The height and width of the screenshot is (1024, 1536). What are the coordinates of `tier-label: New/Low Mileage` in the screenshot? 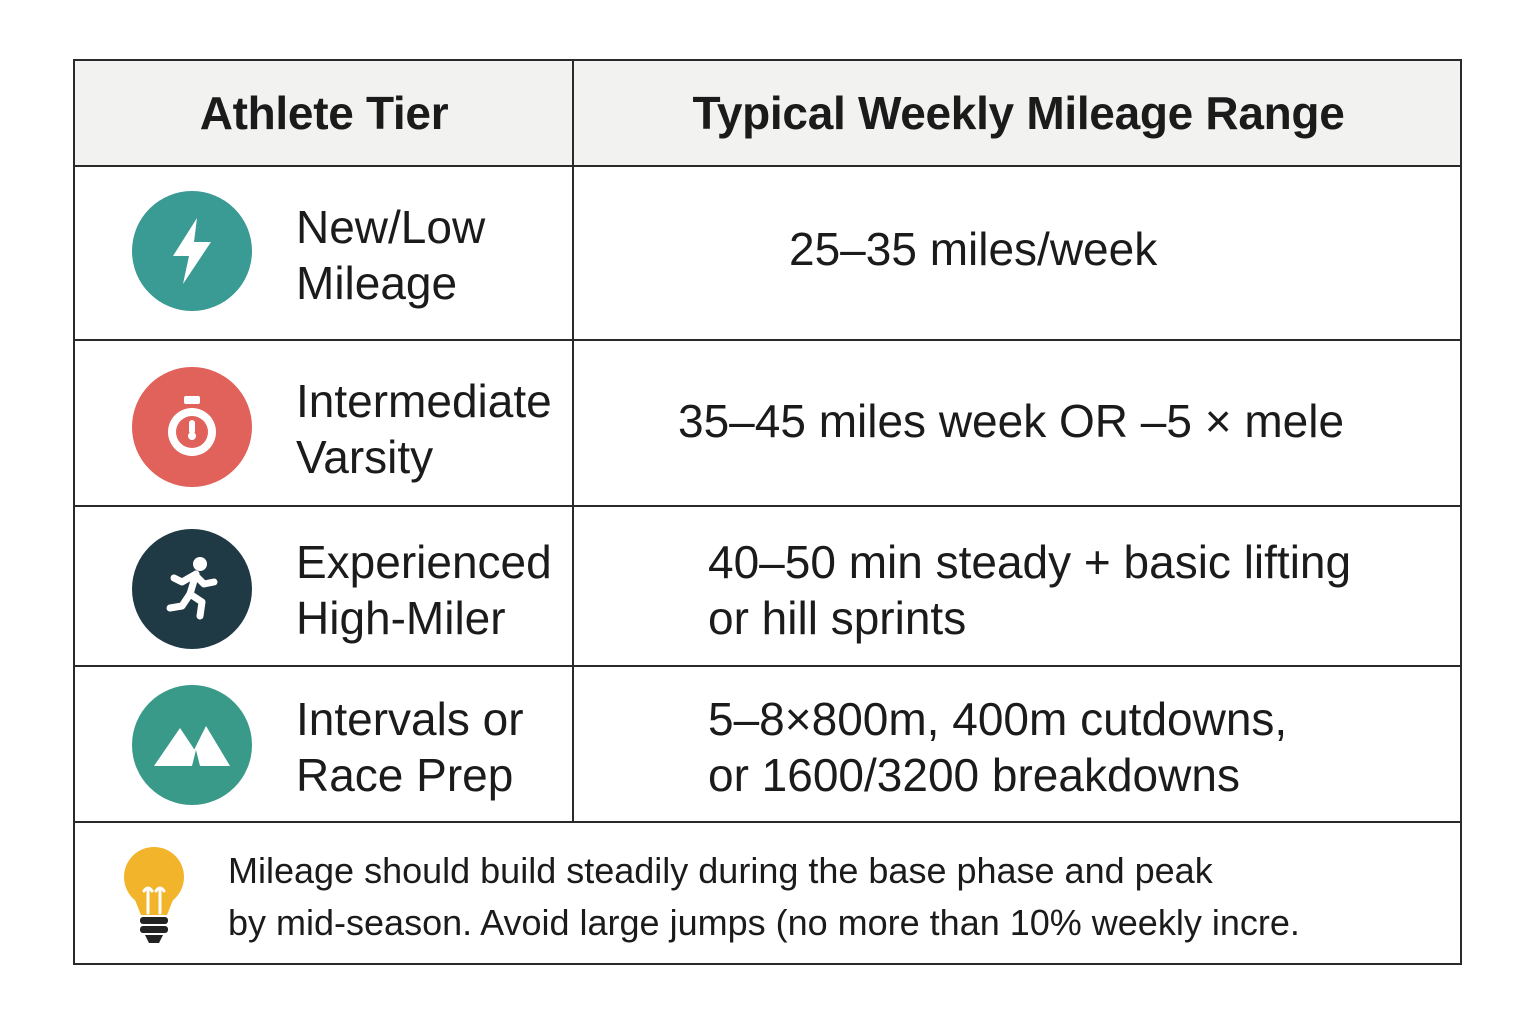 It's located at (391, 255).